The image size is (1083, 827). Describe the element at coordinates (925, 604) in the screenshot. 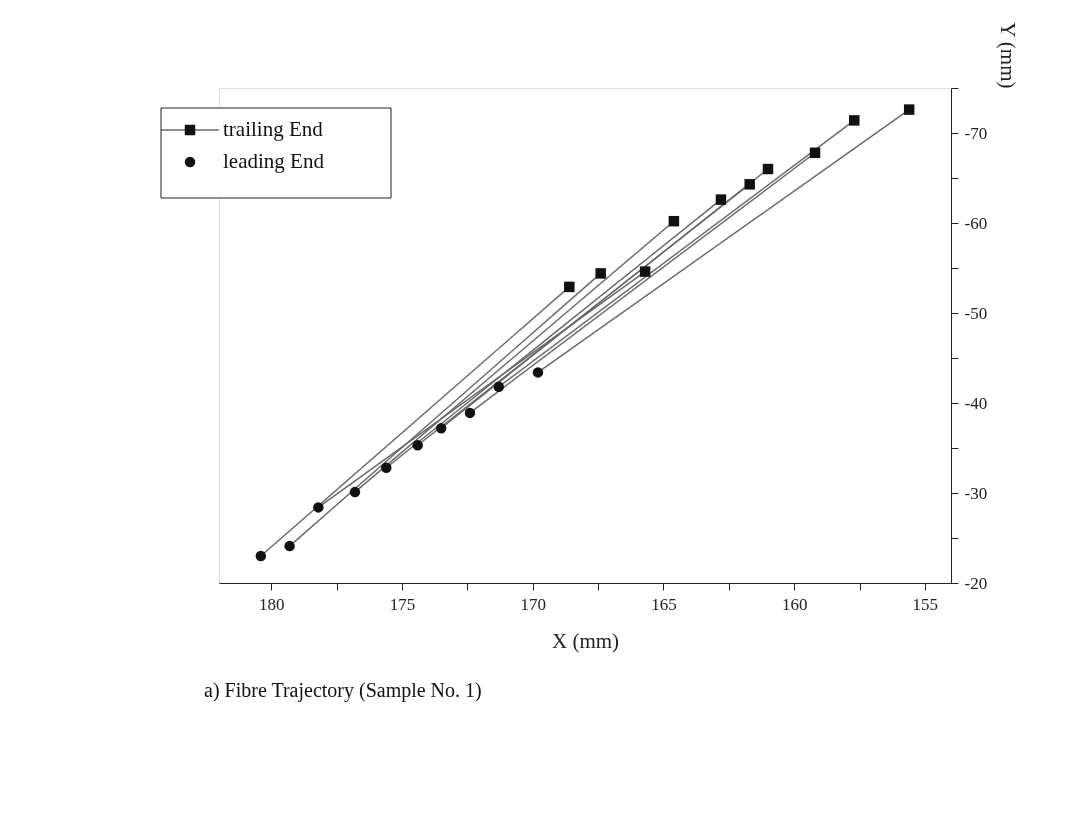

I see `x-tick-label: 155` at that location.